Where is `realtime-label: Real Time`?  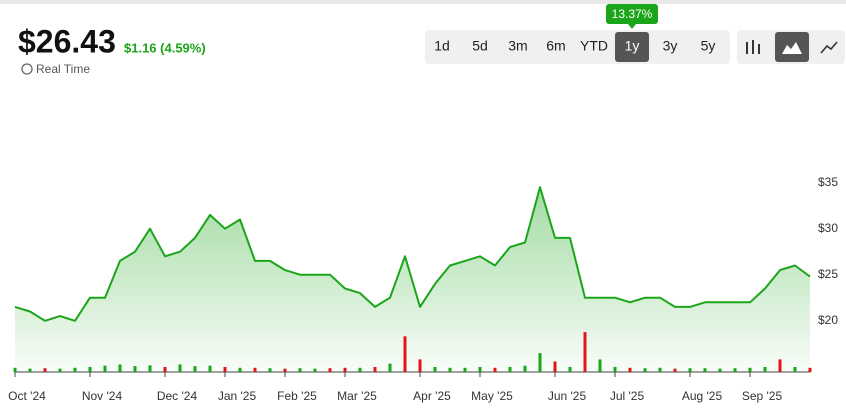
realtime-label: Real Time is located at coordinates (63, 69).